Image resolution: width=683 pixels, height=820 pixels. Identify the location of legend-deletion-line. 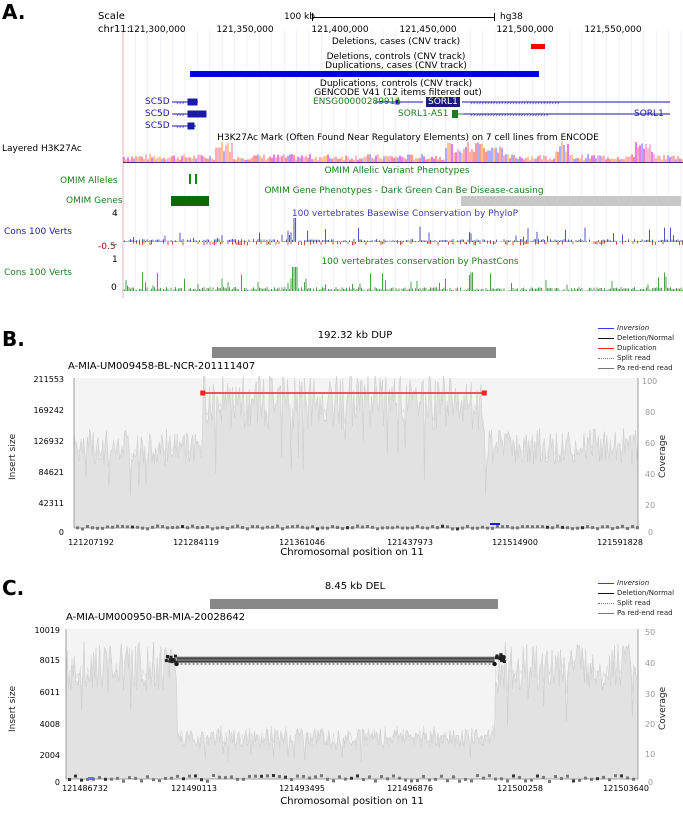
(606, 593).